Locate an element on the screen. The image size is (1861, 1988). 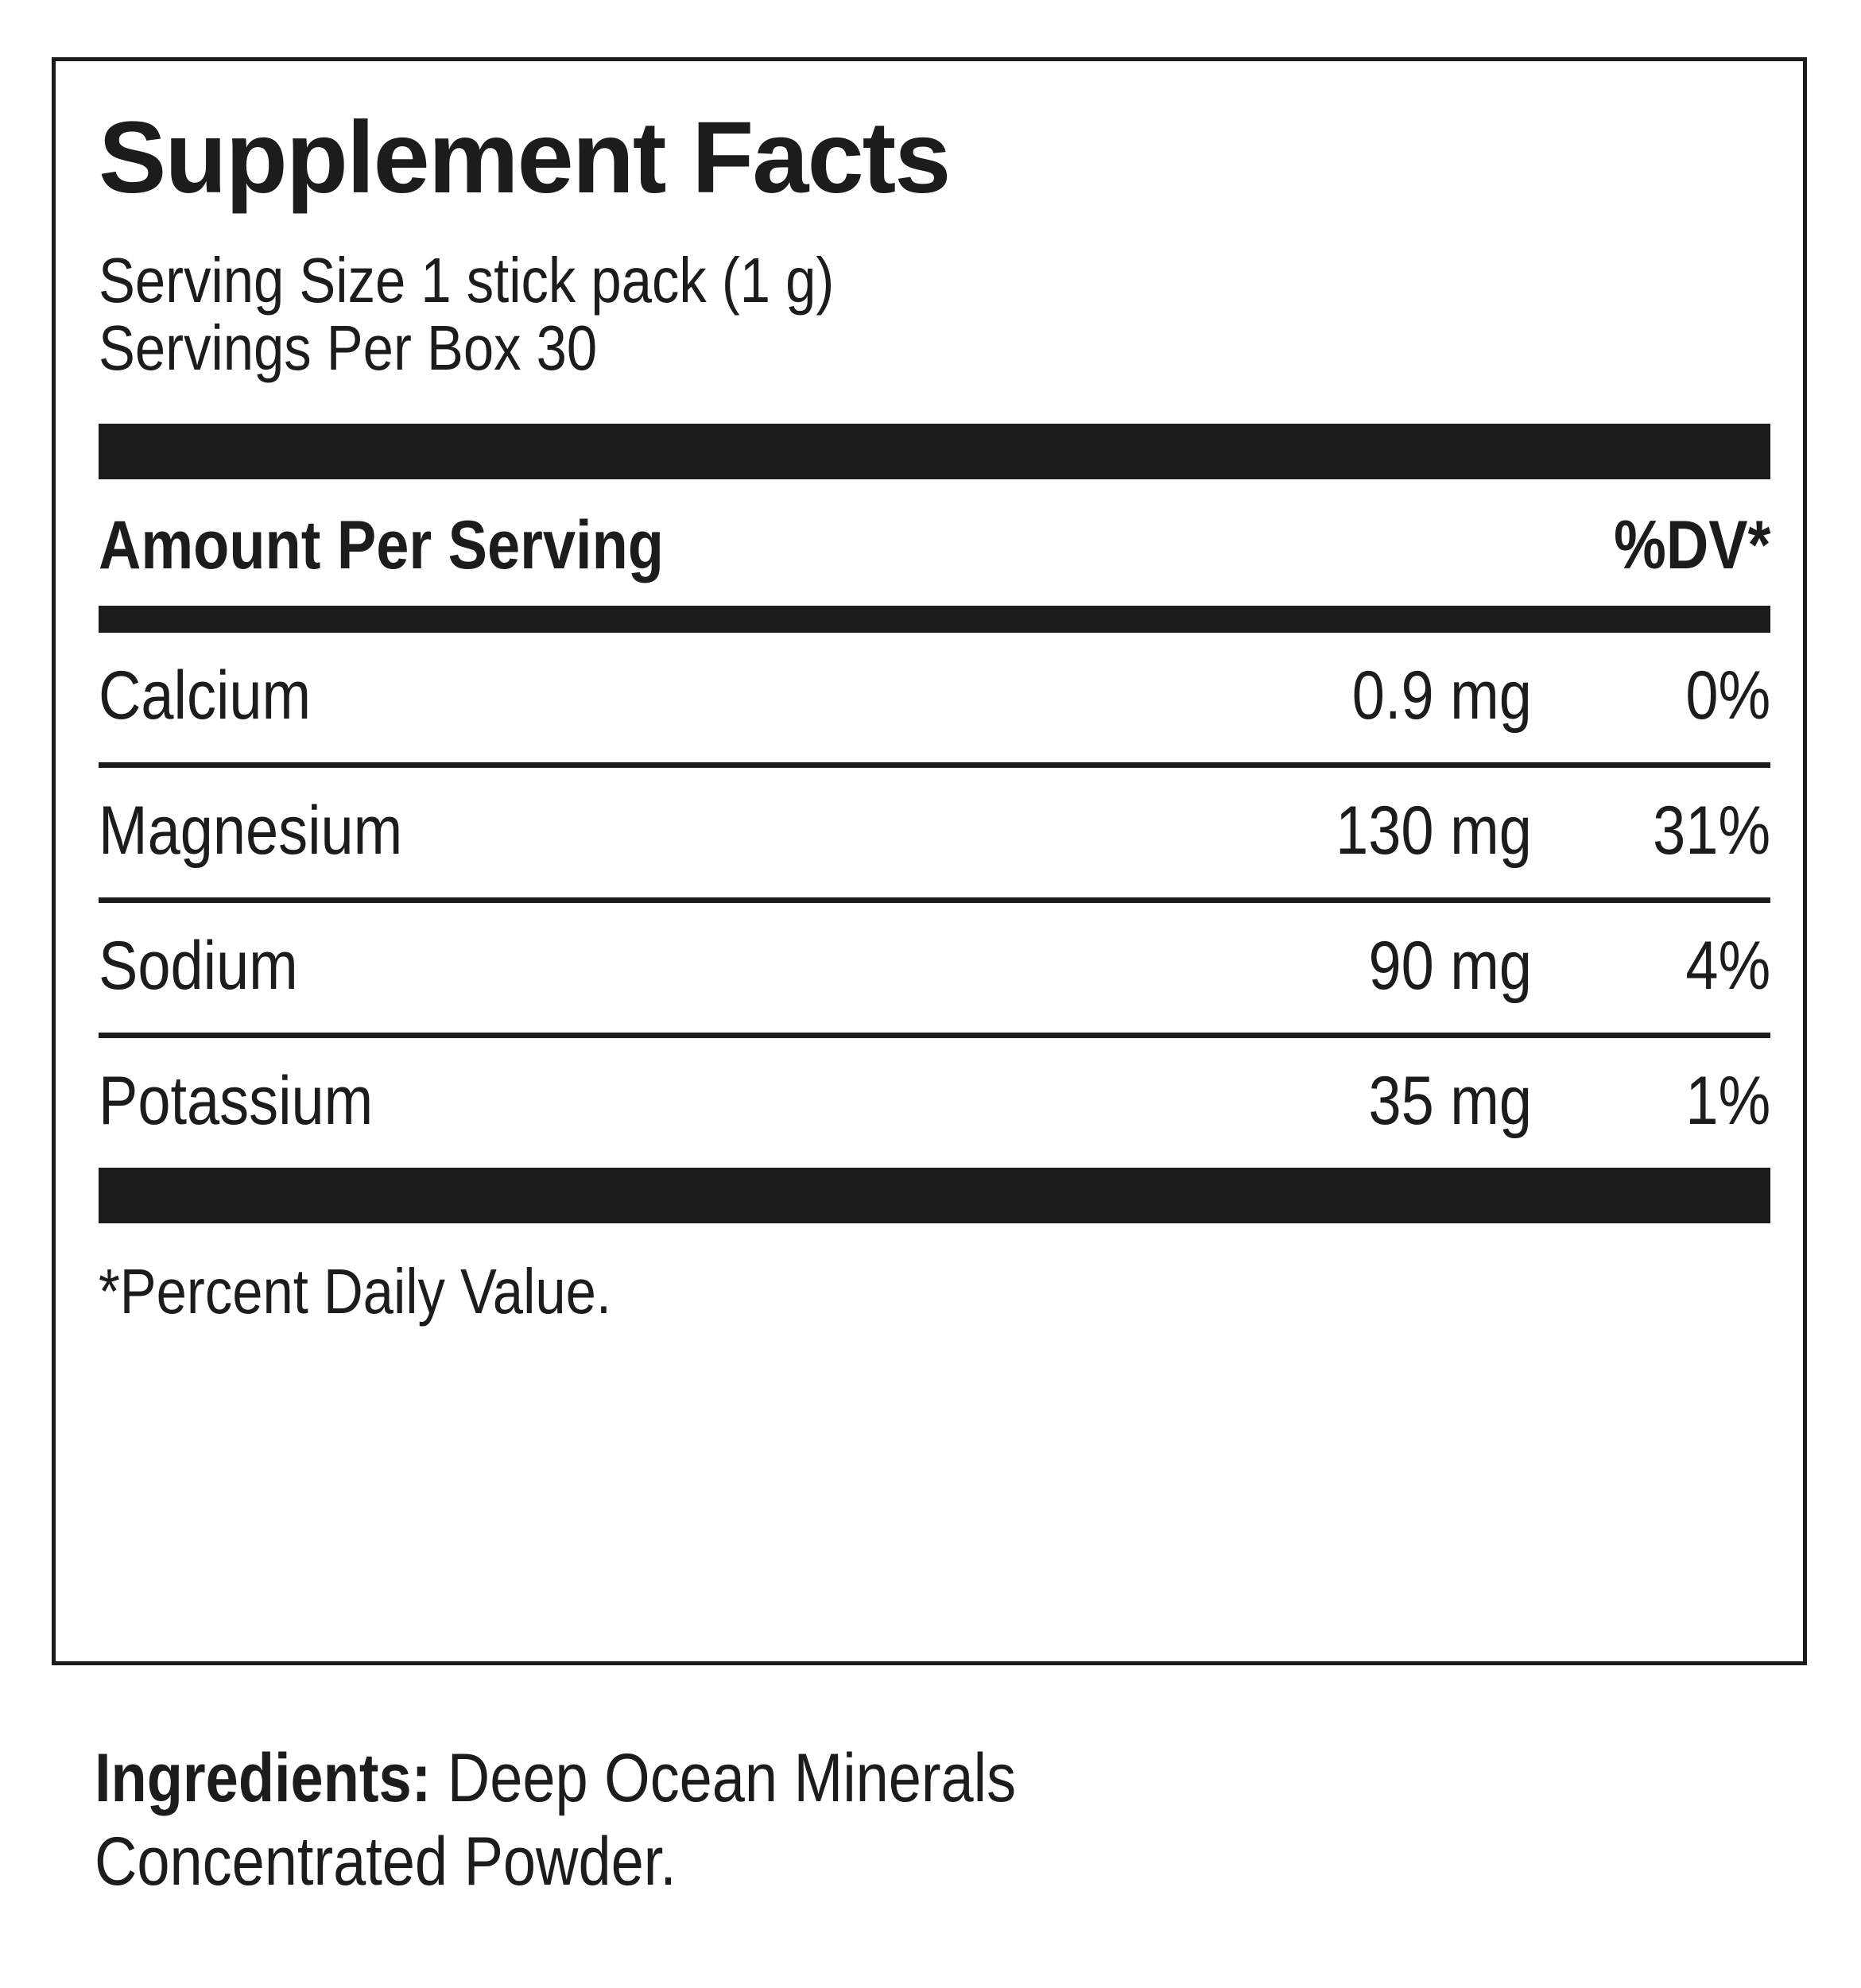
nutrient-amount-text: 90 mg is located at coordinates (1450, 965).